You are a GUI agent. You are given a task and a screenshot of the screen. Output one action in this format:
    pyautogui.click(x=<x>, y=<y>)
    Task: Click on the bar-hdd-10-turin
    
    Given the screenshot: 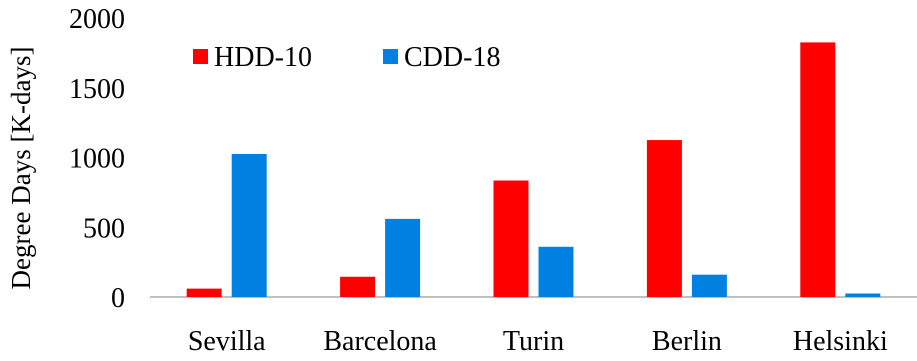 What is the action you would take?
    pyautogui.click(x=511, y=238)
    